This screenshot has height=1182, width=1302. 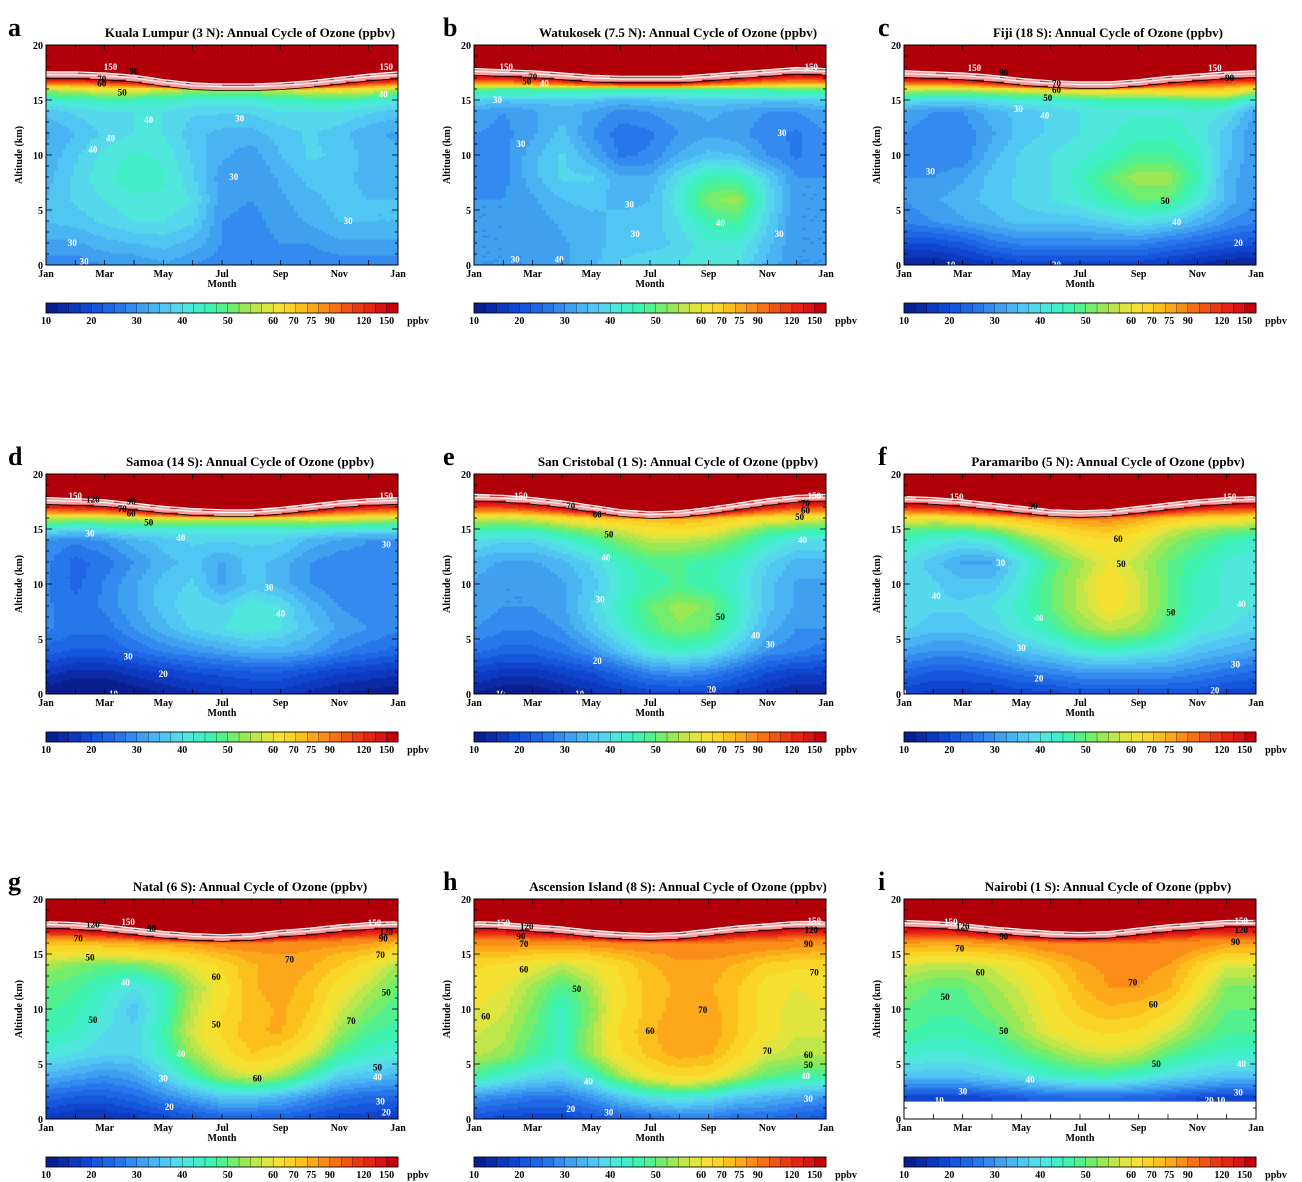 I want to click on colorbar-label: 70, so click(x=722, y=1175).